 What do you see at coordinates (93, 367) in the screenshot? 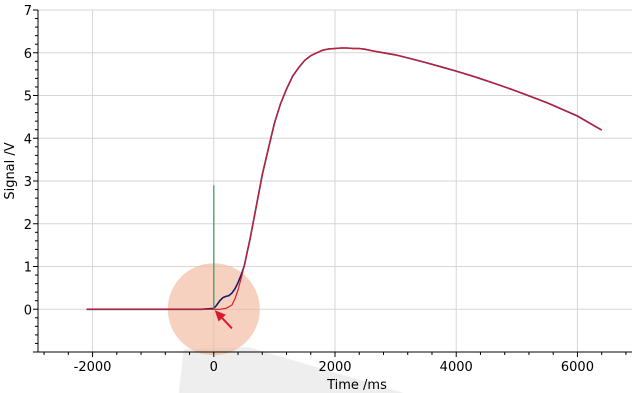
I see `x-tick-label: -2000` at bounding box center [93, 367].